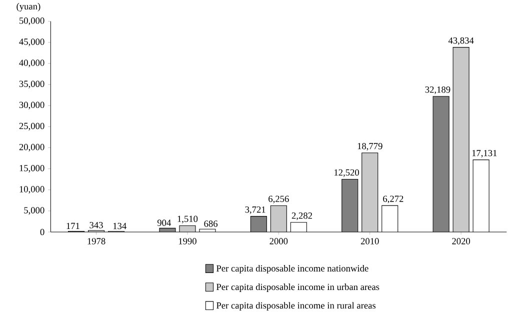 This screenshot has height=323, width=514. What do you see at coordinates (28, 7) in the screenshot?
I see `y-axis-title: (yuan)` at bounding box center [28, 7].